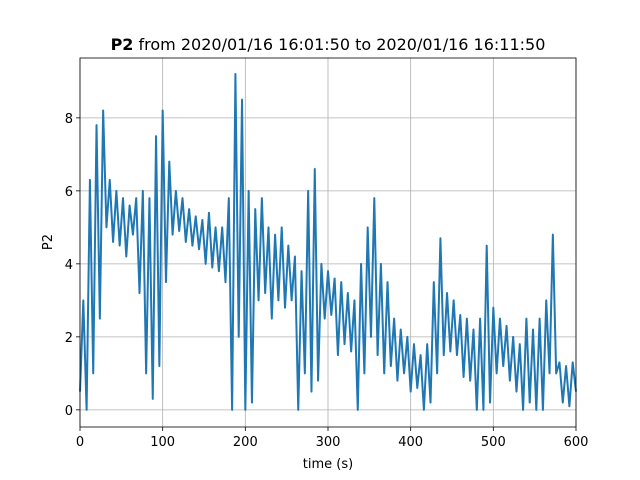 The width and height of the screenshot is (640, 480). What do you see at coordinates (493, 442) in the screenshot?
I see `x-tick-label: 500` at bounding box center [493, 442].